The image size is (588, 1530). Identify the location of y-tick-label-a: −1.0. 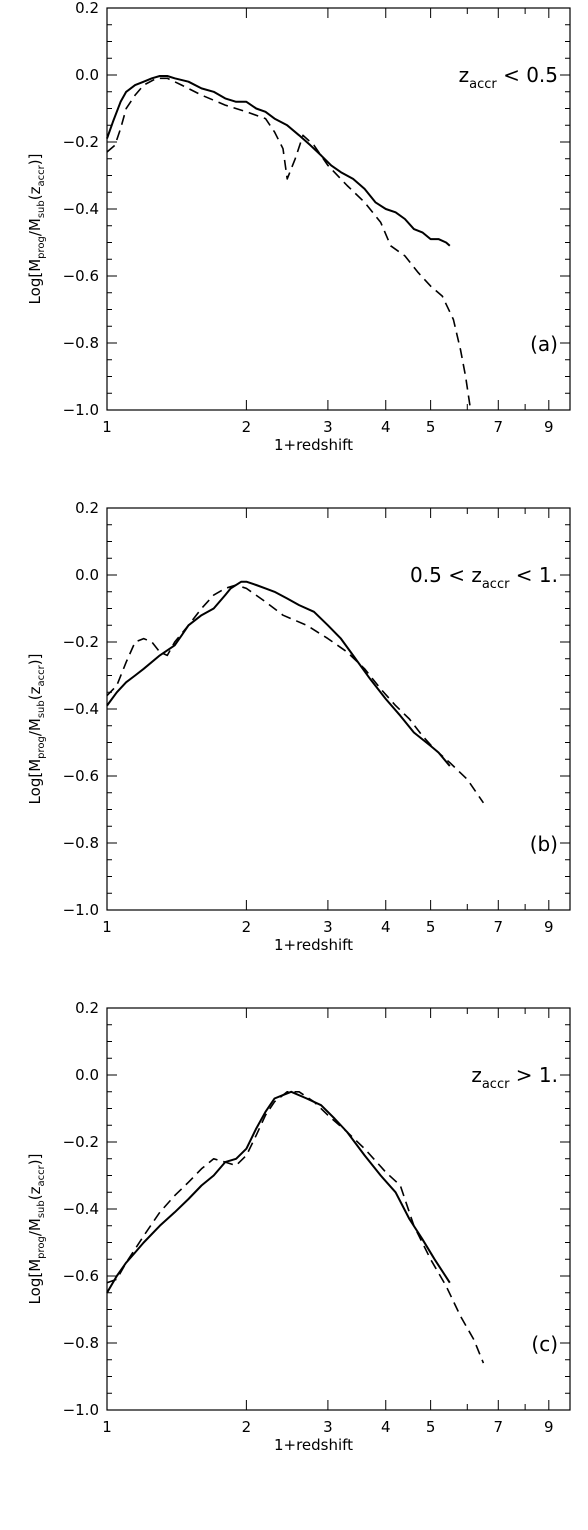
(81, 410).